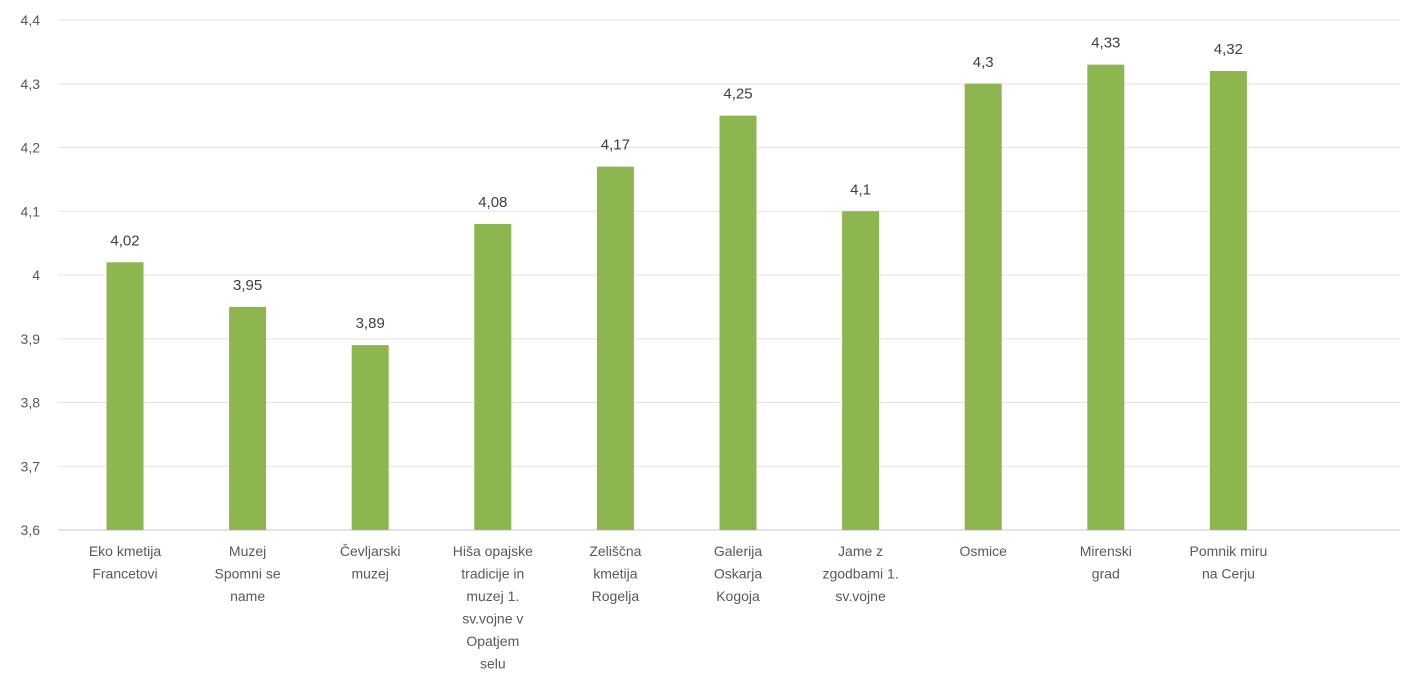 The width and height of the screenshot is (1403, 692). I want to click on category-label-line: muzej, so click(370, 574).